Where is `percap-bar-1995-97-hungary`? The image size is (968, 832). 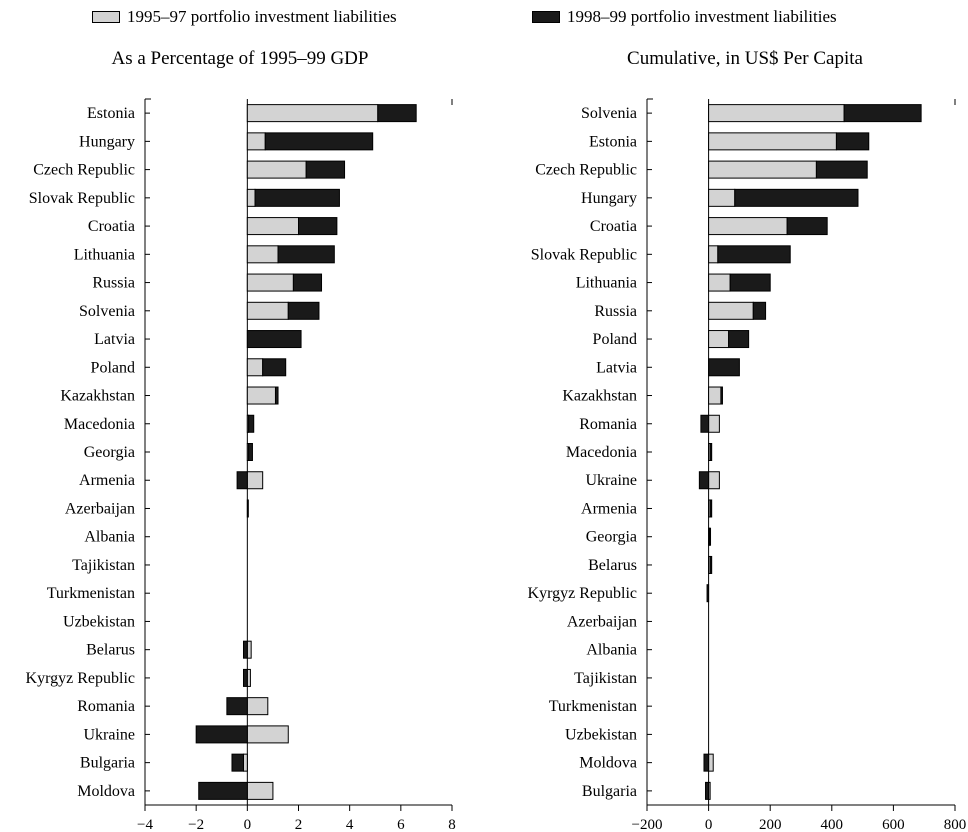 percap-bar-1995-97-hungary is located at coordinates (722, 197).